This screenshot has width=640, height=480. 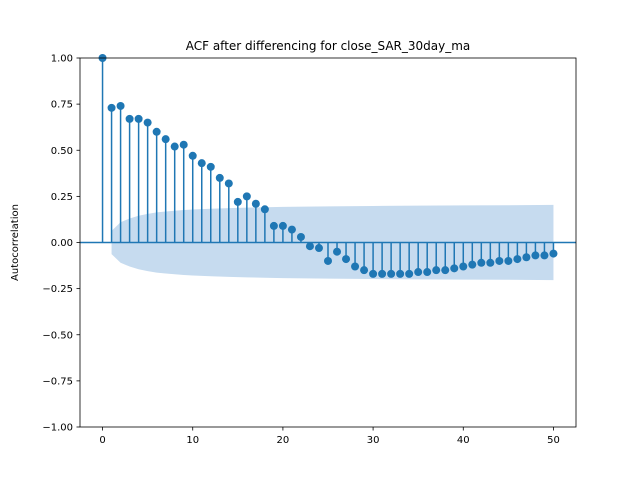 I want to click on y-tick-label: −0.25, so click(x=57, y=289).